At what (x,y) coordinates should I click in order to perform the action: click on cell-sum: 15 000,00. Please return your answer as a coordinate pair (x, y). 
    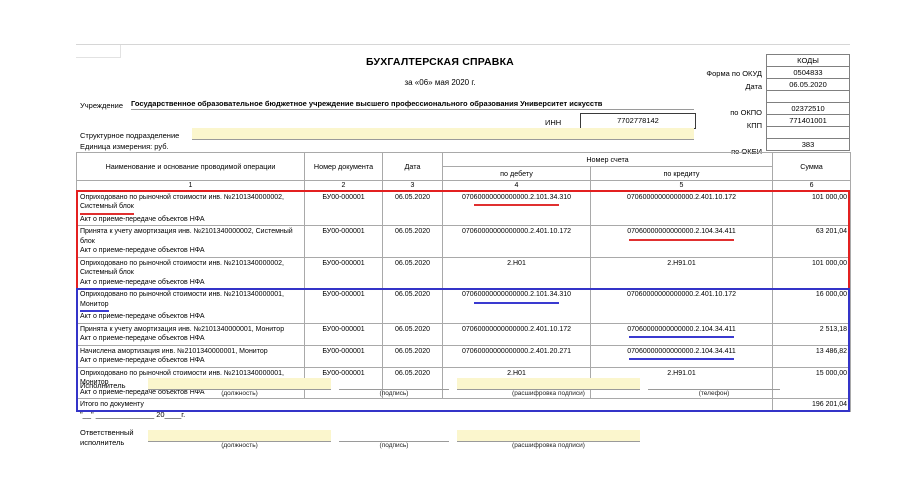
    Looking at the image, I should click on (812, 382).